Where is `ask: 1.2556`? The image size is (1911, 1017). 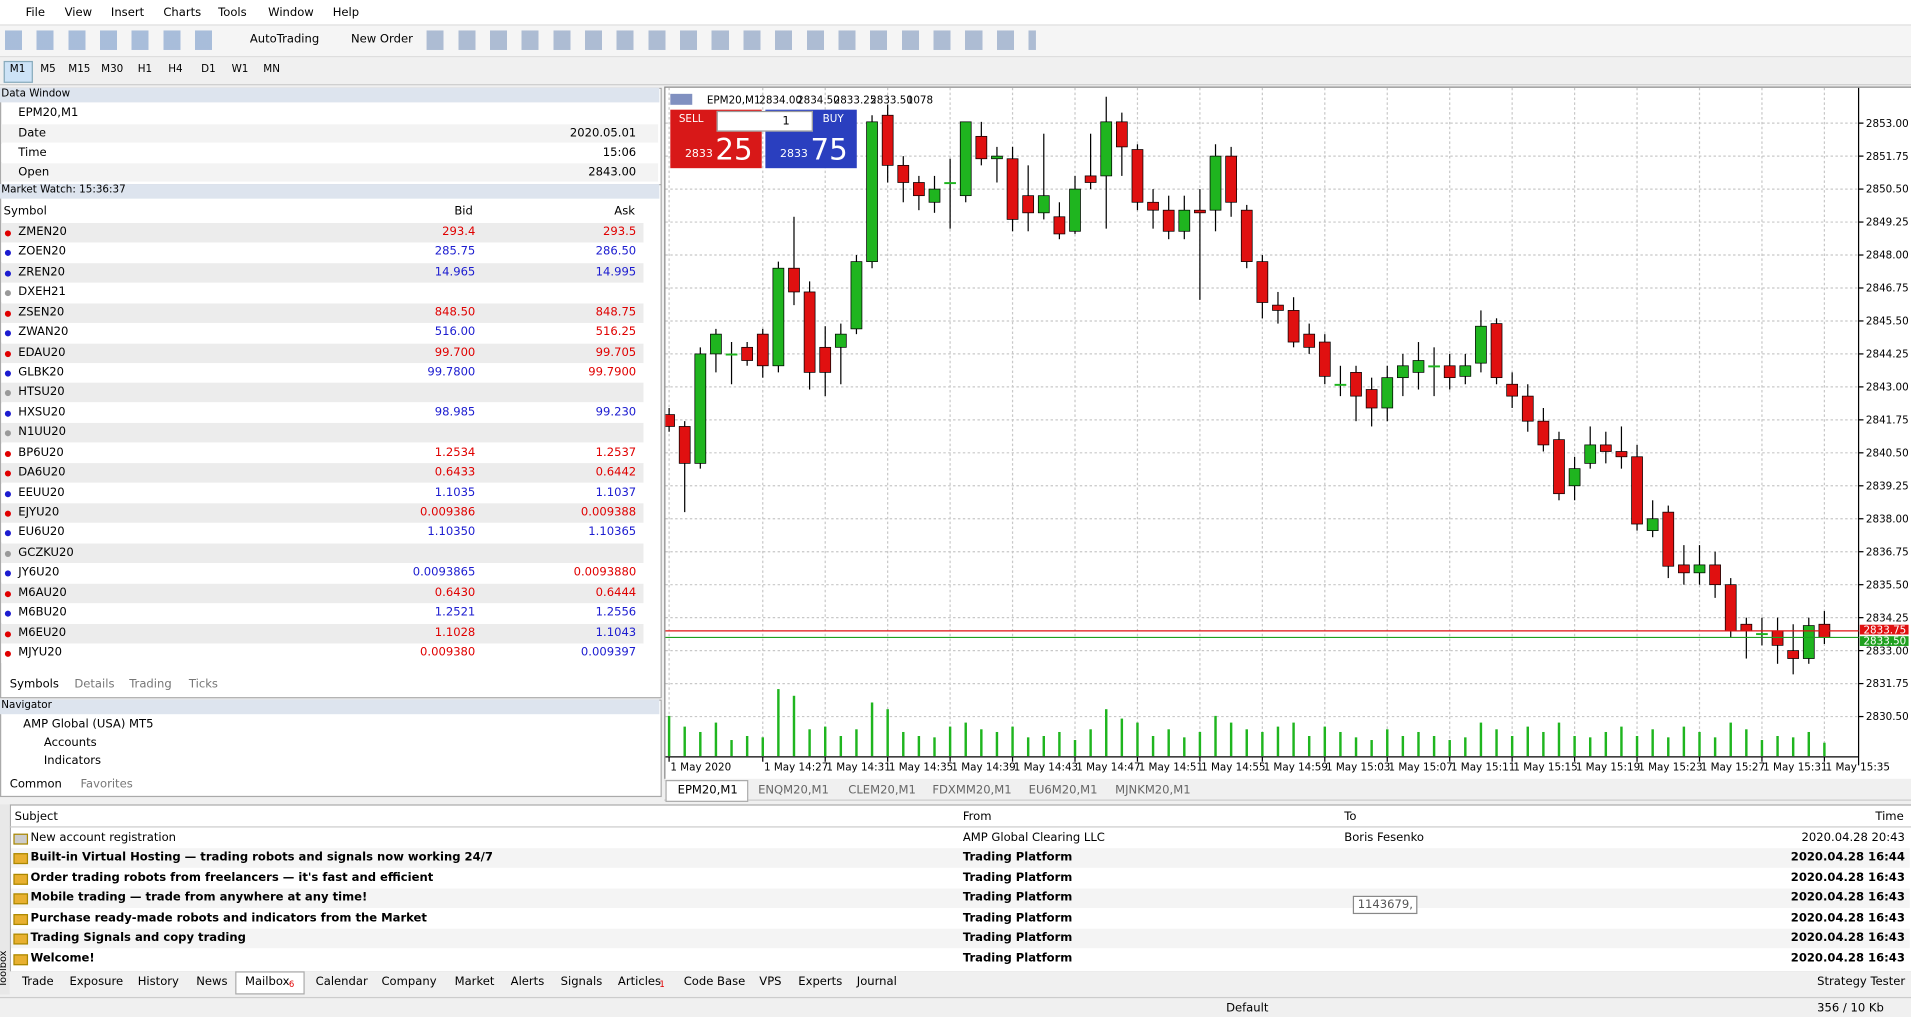
ask: 1.2556 is located at coordinates (616, 612).